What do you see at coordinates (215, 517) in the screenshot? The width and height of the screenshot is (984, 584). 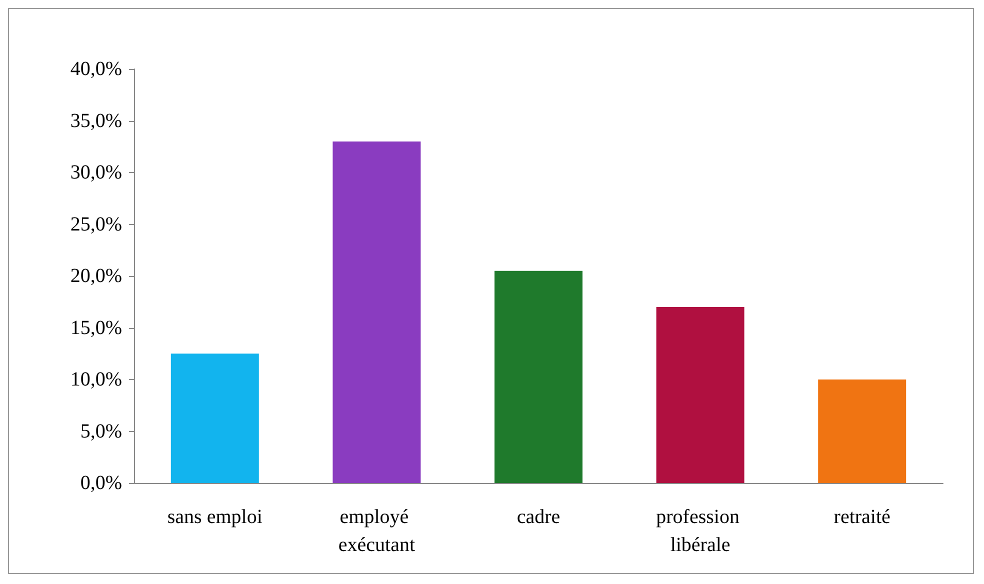 I see `x-tick-label: sans emploi` at bounding box center [215, 517].